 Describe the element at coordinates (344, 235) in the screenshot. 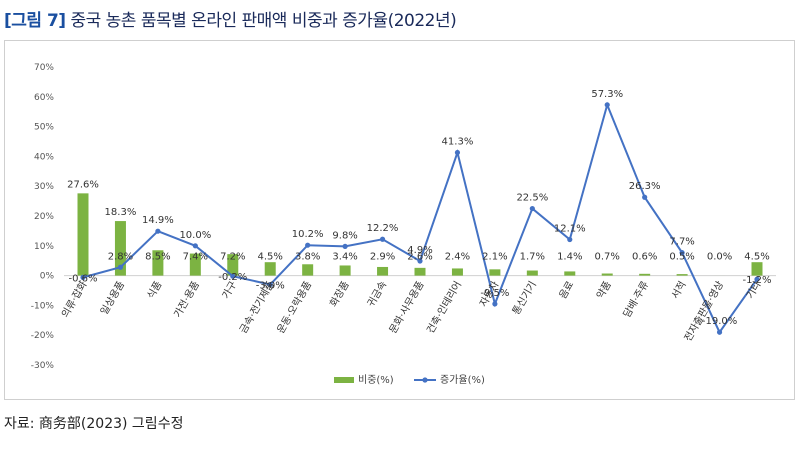

I see `line-data-label: 9.8%` at that location.